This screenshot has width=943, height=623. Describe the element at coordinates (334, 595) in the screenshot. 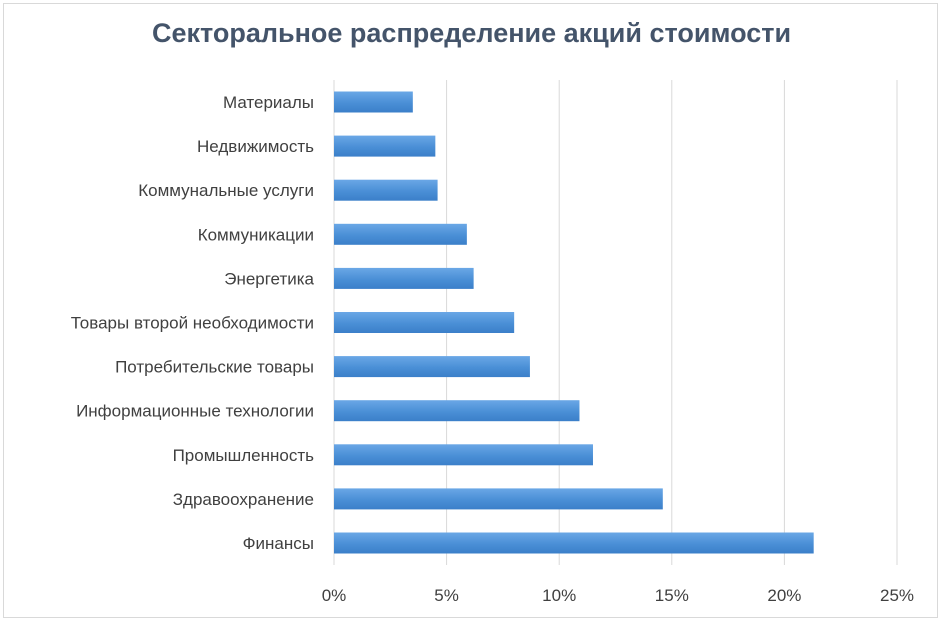

I see `x-tick-label: 0%` at that location.